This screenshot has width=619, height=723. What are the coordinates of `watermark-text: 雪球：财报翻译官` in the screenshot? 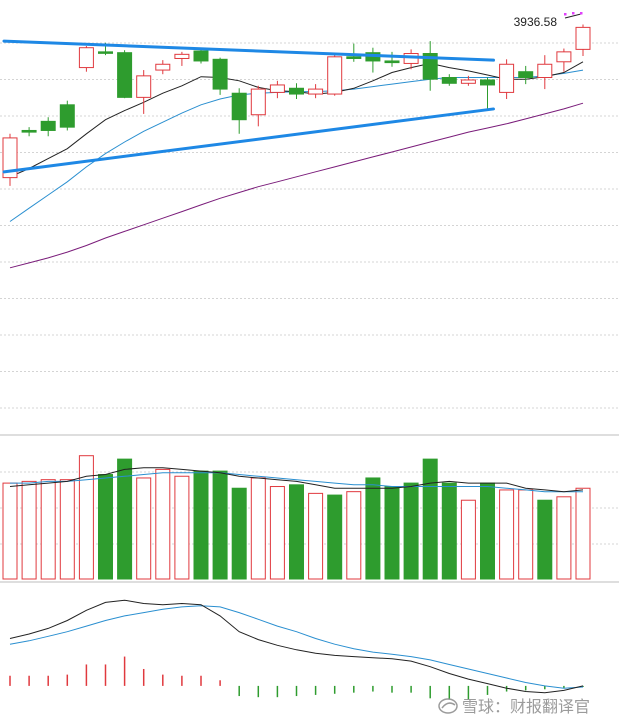 It's located at (526, 707).